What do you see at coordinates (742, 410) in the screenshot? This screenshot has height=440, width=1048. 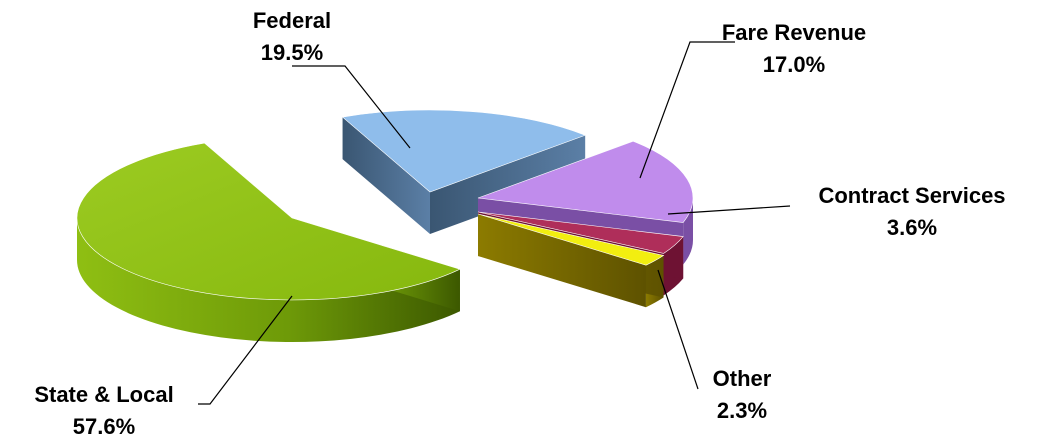 I see `slice-value-label: 2.3%` at bounding box center [742, 410].